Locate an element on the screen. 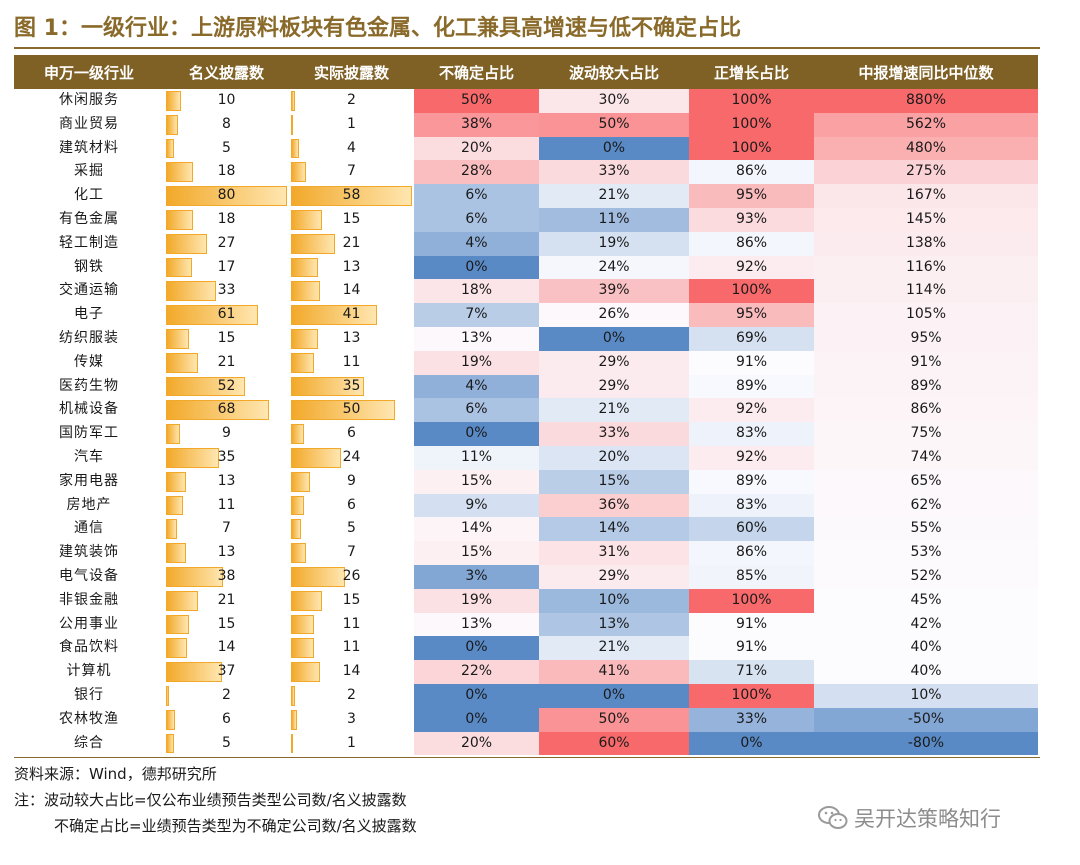 This screenshot has height=865, width=1080. actual-value: 26 is located at coordinates (351, 575).